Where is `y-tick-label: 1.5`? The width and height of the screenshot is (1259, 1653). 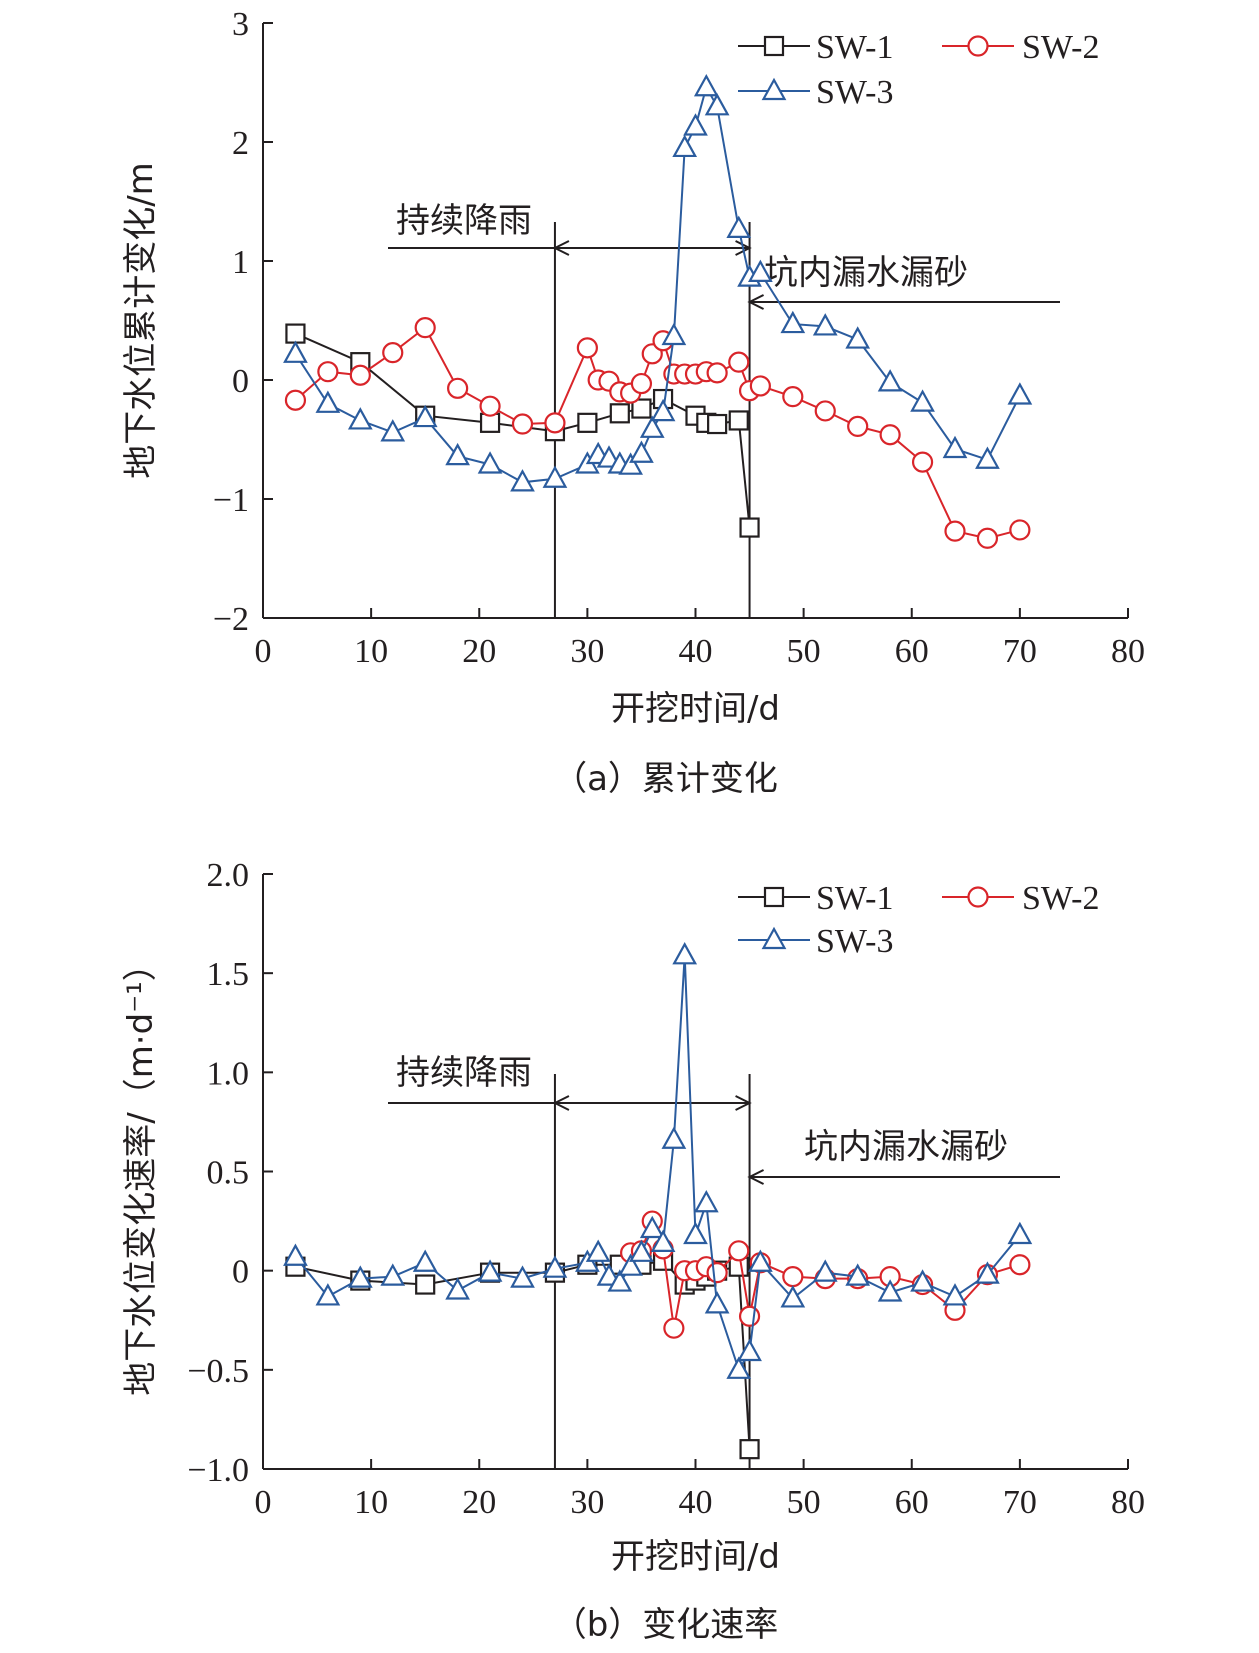 y-tick-label: 1.5 is located at coordinates (228, 974).